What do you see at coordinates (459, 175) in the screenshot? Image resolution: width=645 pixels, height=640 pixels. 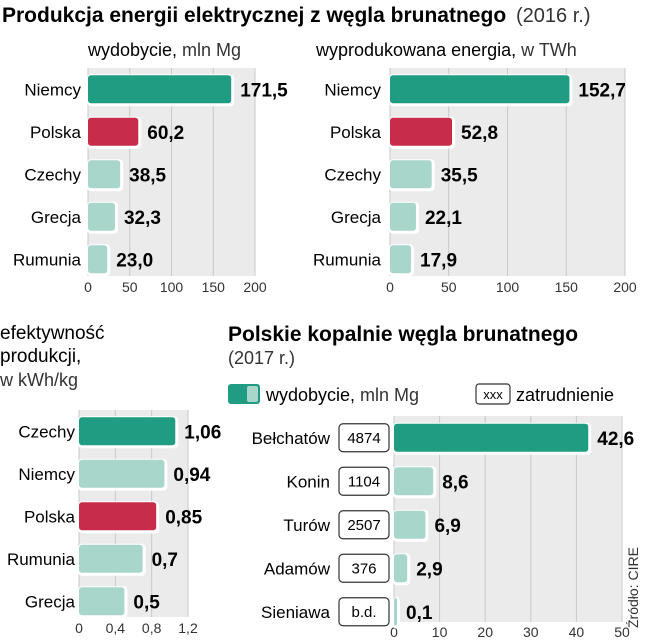 I see `data-label: 35,5` at bounding box center [459, 175].